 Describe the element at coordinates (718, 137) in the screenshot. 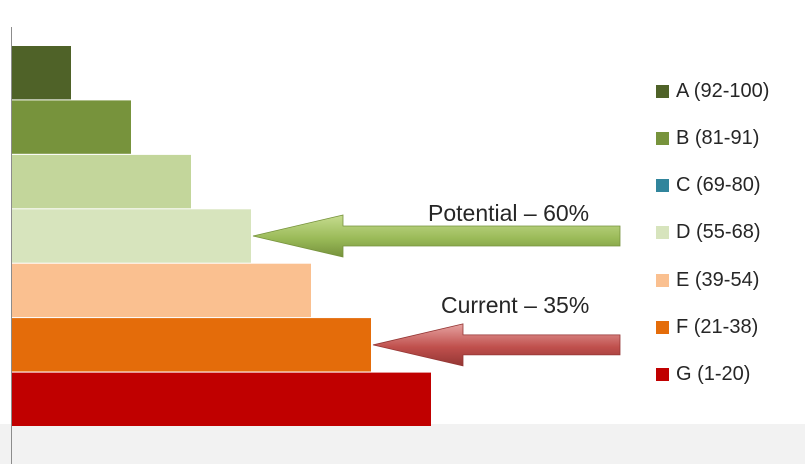

I see `legend-label-b: B (81-91)` at that location.